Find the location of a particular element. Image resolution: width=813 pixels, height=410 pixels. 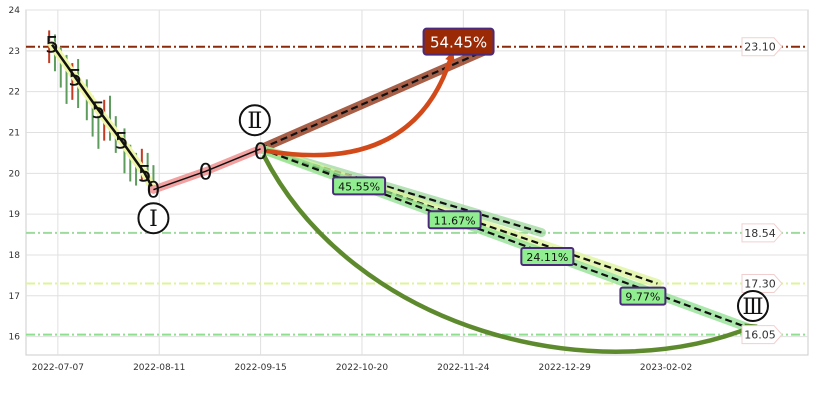

wave-paths is located at coordinates (156, 117).